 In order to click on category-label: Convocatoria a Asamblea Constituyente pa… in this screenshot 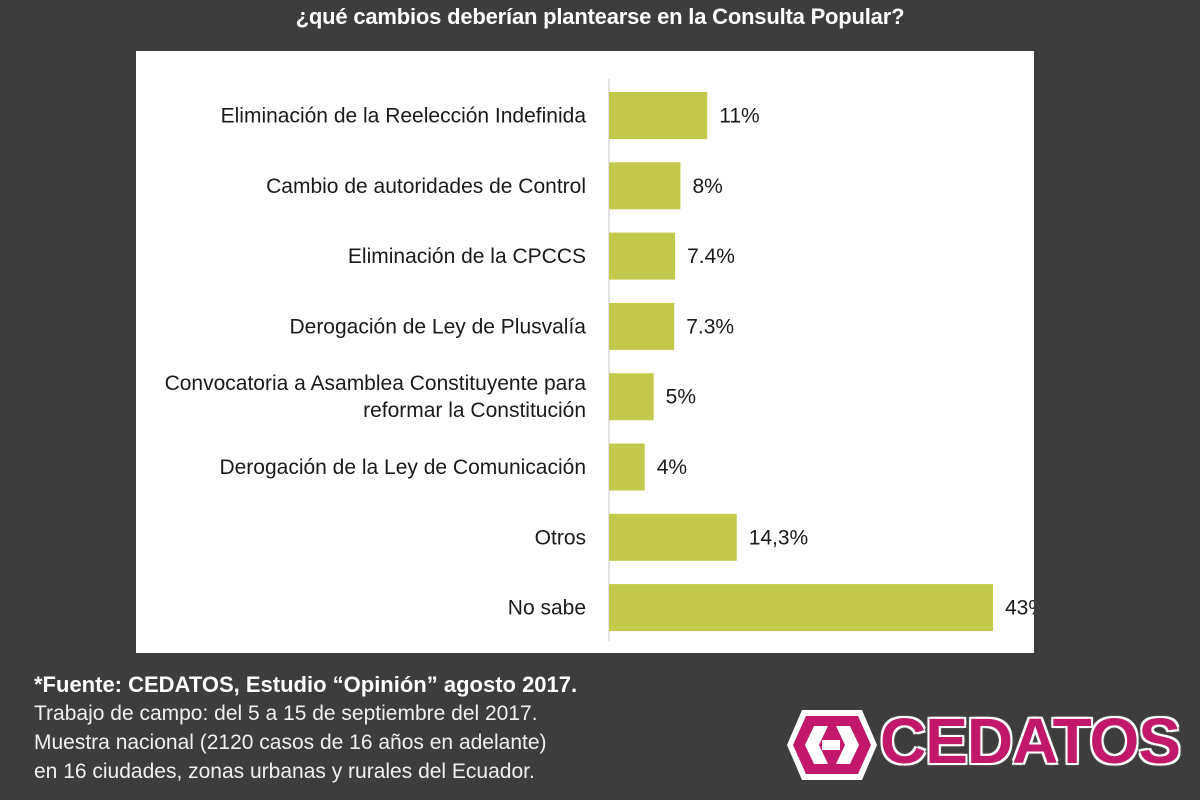, I will do `click(376, 383)`.